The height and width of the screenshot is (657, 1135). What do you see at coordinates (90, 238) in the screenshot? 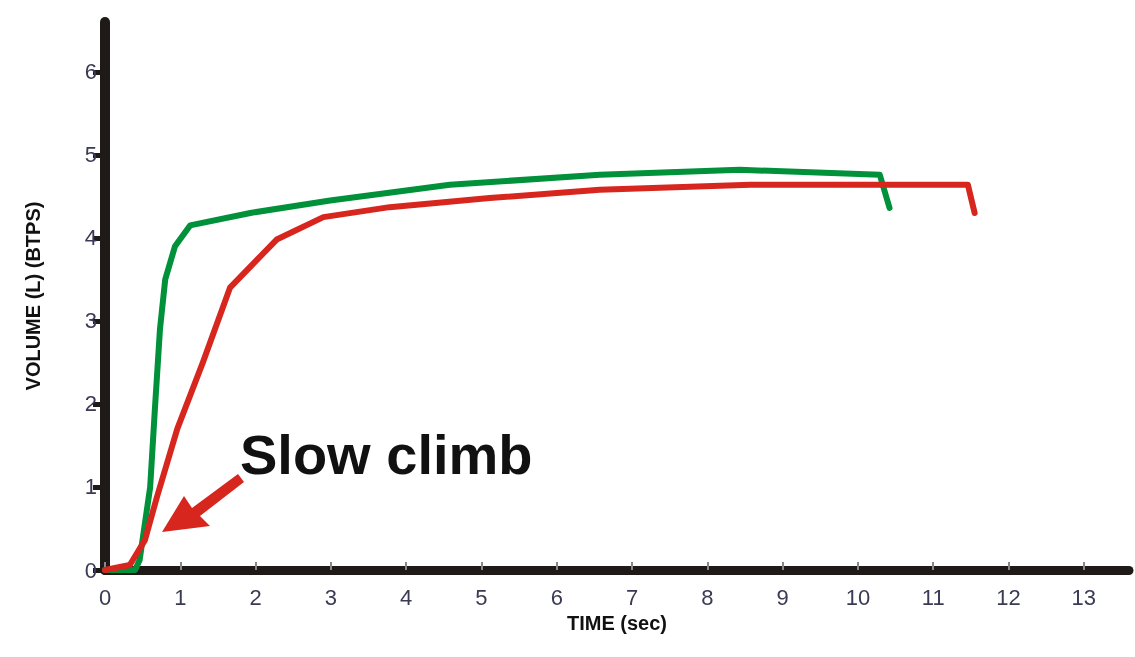
I see `y-tick-label: 4` at bounding box center [90, 238].